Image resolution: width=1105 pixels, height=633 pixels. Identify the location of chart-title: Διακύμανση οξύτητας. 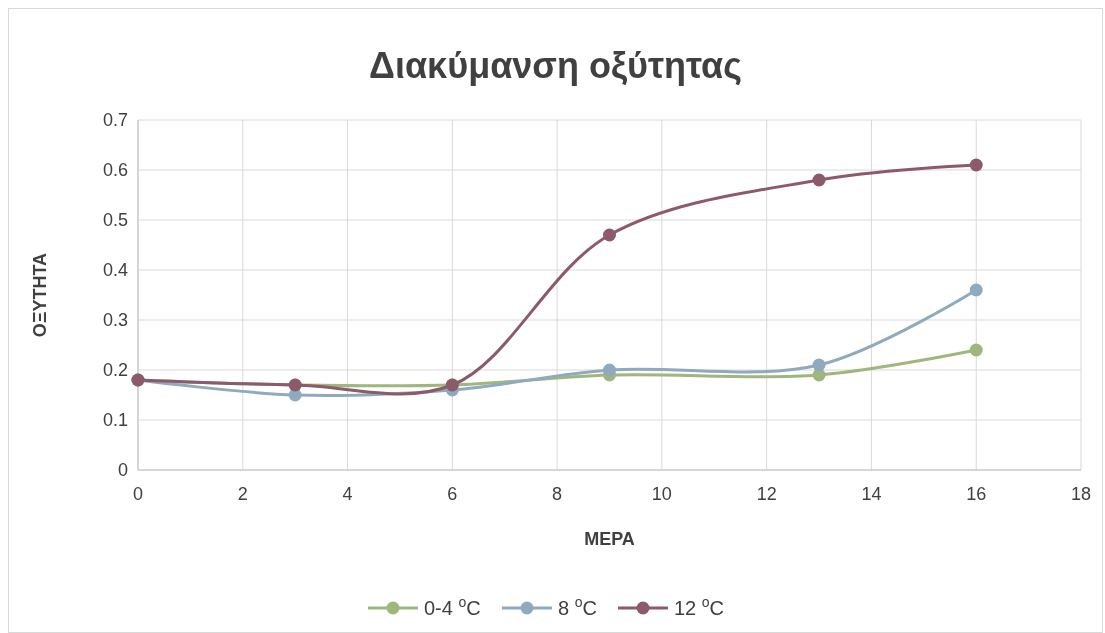
(555, 65).